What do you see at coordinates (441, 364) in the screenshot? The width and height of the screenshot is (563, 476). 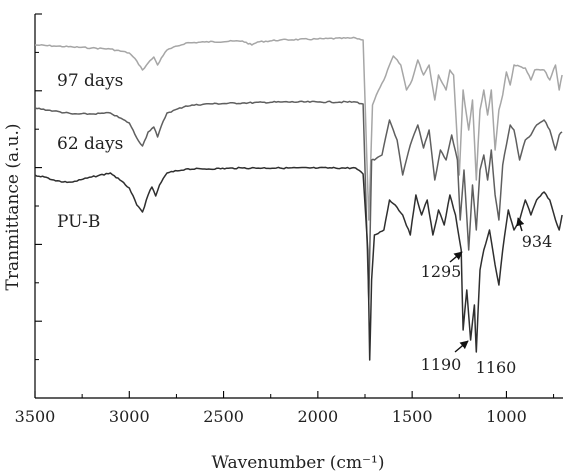 I see `peak-label: 1190` at bounding box center [441, 364].